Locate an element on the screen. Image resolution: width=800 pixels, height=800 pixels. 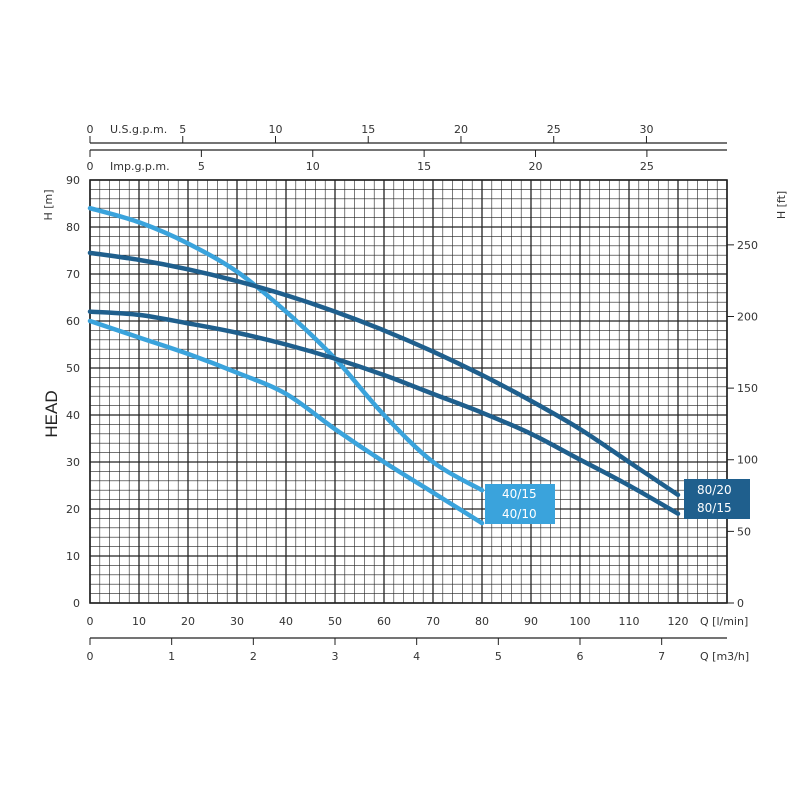
lmin-tick-label: 110 is located at coordinates (629, 621).